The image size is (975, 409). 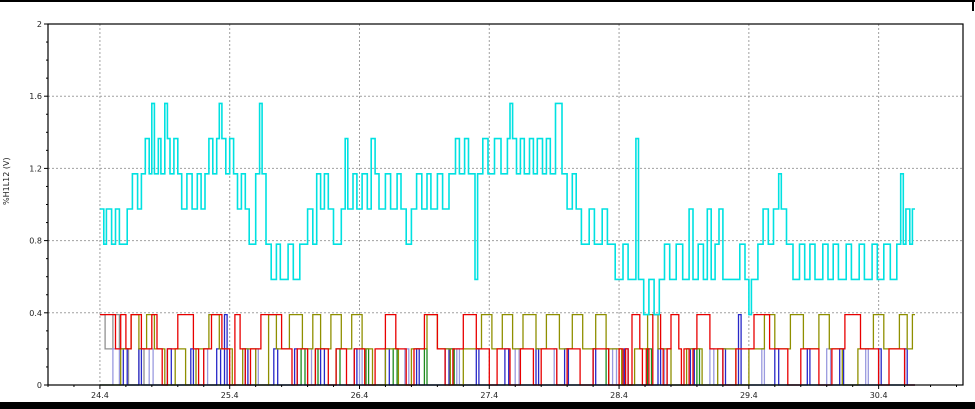 What do you see at coordinates (487, 1) in the screenshot?
I see `window-top-border` at bounding box center [487, 1].